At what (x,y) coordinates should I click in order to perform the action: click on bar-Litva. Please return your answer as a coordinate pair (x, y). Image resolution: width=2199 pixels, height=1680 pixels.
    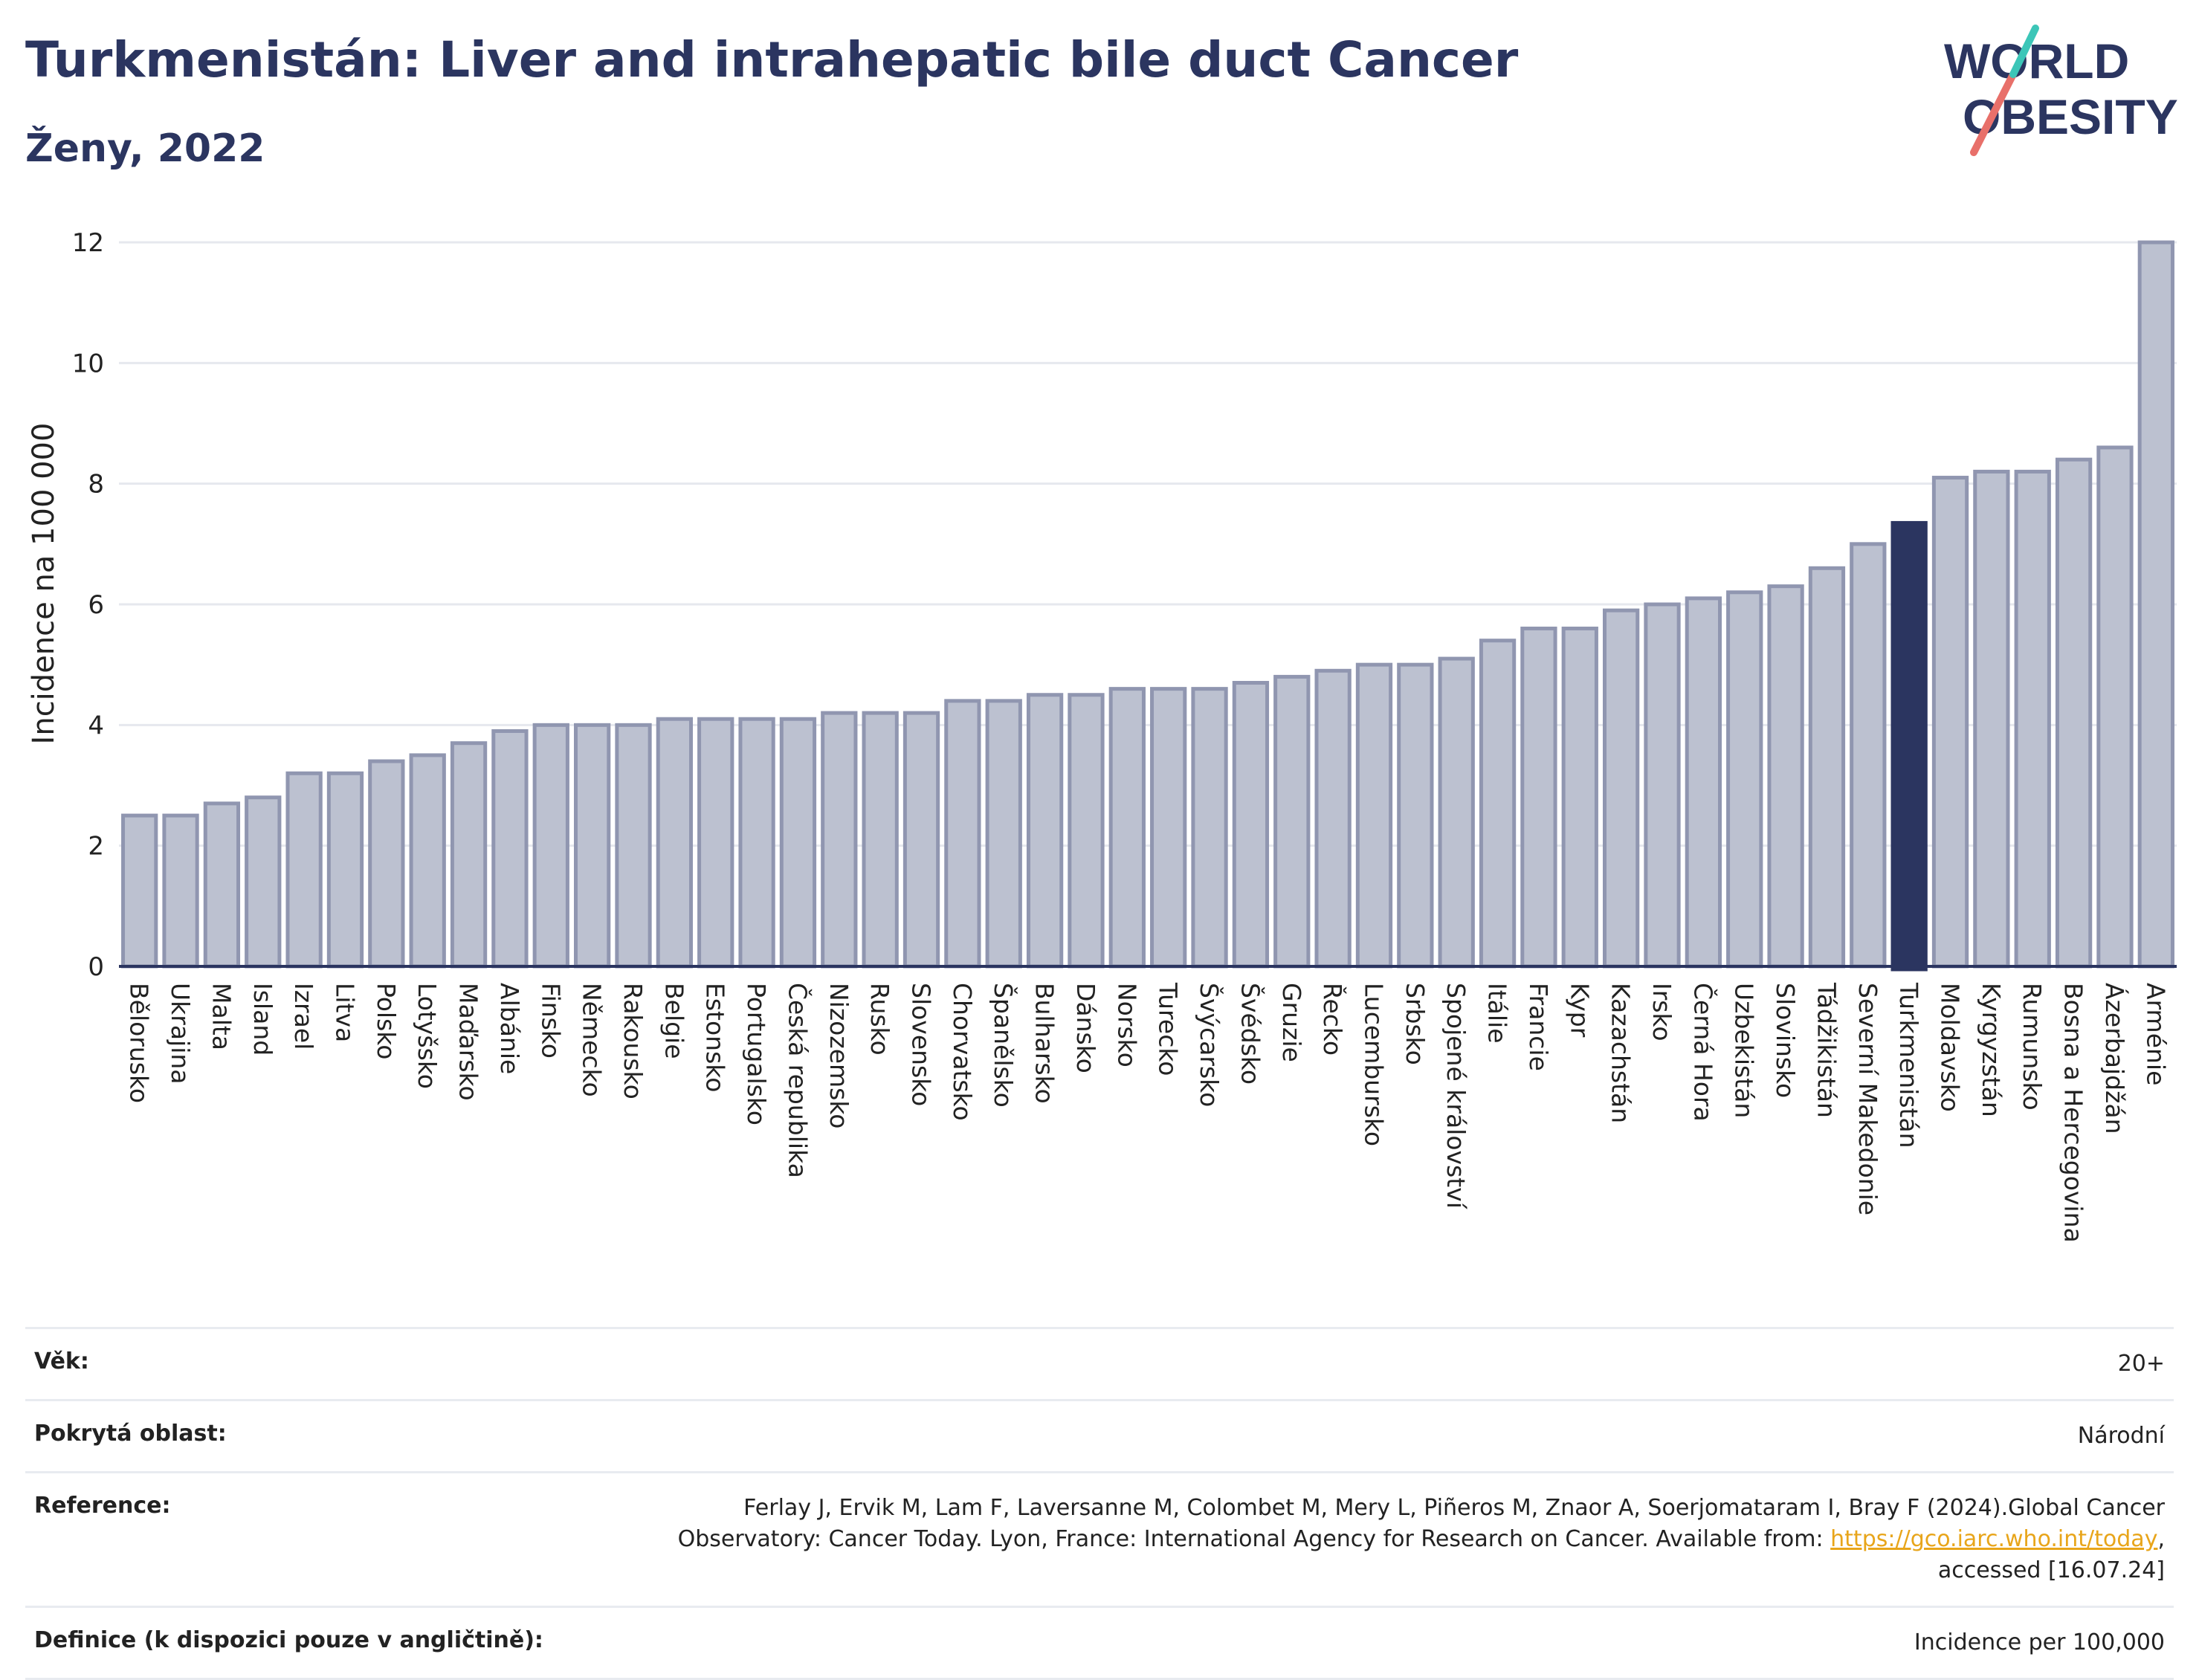
    Looking at the image, I should click on (345, 870).